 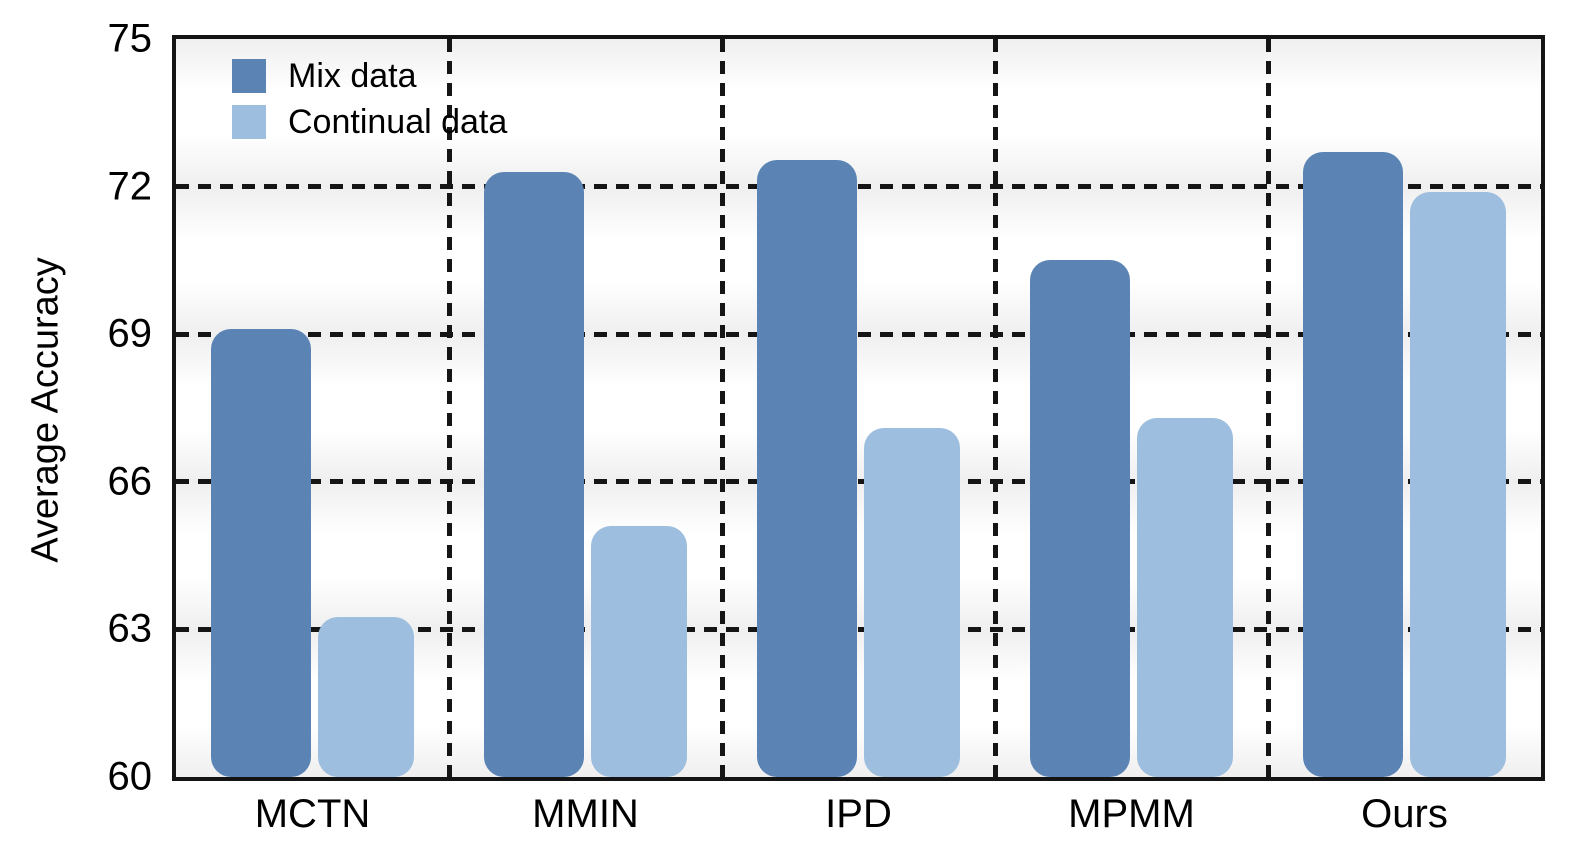 What do you see at coordinates (130, 776) in the screenshot?
I see `y-tick-label: 60` at bounding box center [130, 776].